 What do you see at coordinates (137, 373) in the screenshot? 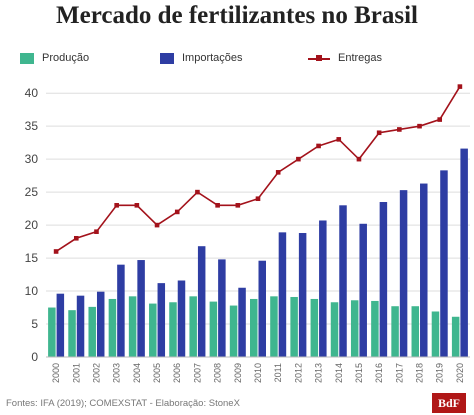
I see `x-tick-label: 2004` at bounding box center [137, 373].